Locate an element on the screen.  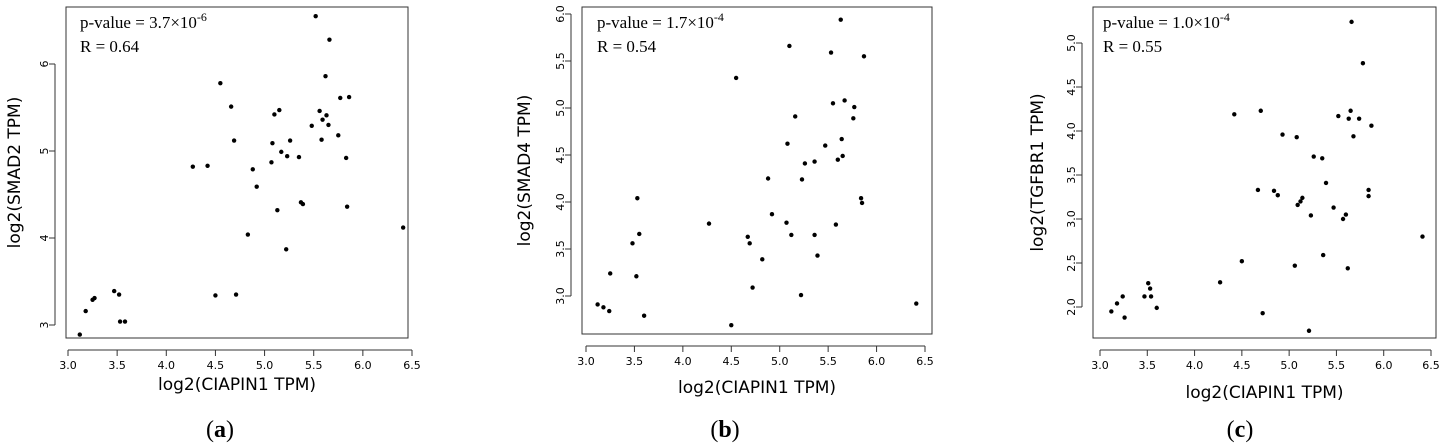
x-tick-label: 5.0 is located at coordinates (265, 365).